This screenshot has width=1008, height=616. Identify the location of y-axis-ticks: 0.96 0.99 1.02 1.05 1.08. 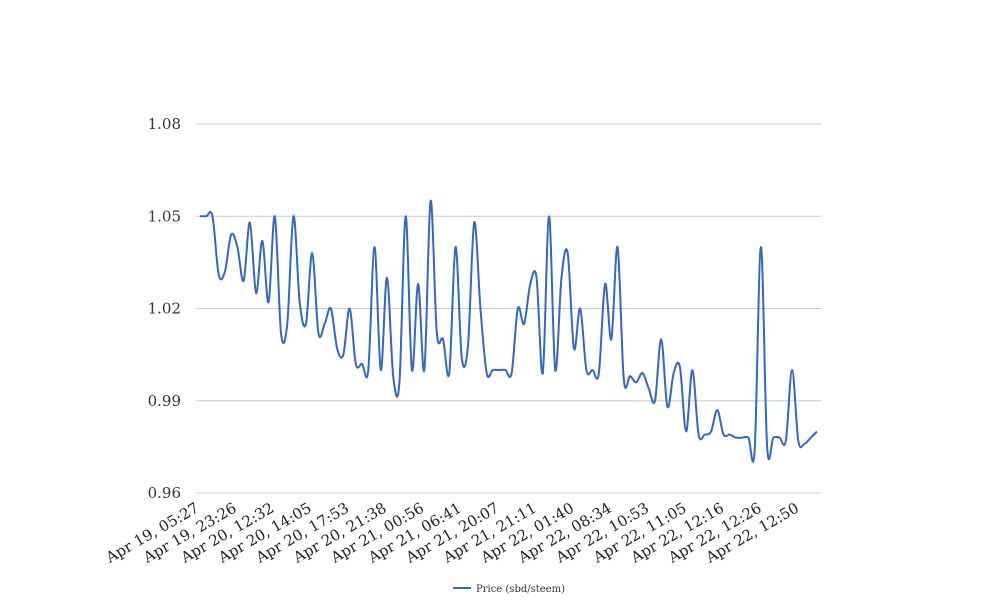
(164, 308).